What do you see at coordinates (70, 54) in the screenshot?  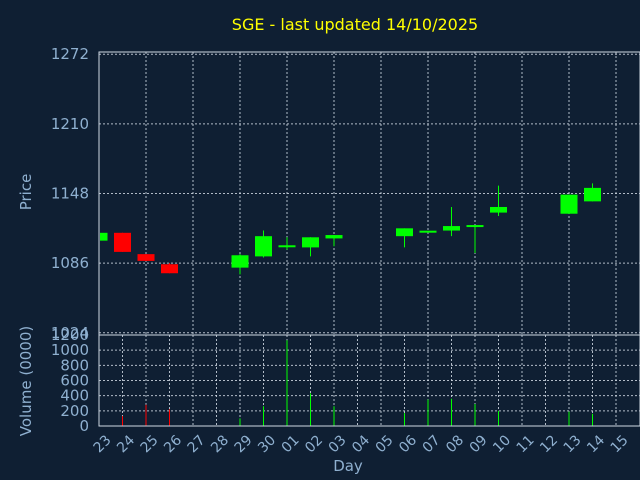 I see `price-tick-label: 1272` at bounding box center [70, 54].